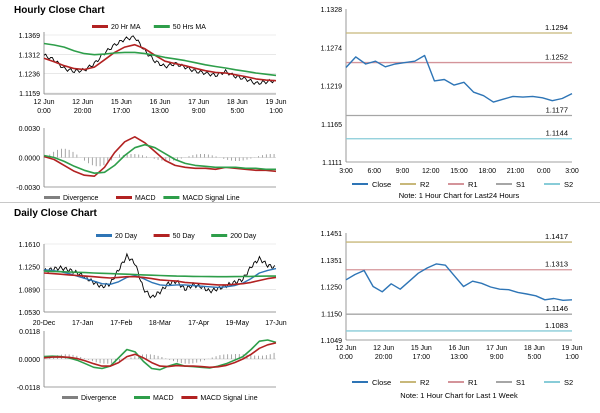 The height and width of the screenshot is (413, 600). What do you see at coordinates (516, 171) in the screenshot?
I see `hourly-pivot-x-tick-label: 21:00` at bounding box center [516, 171].